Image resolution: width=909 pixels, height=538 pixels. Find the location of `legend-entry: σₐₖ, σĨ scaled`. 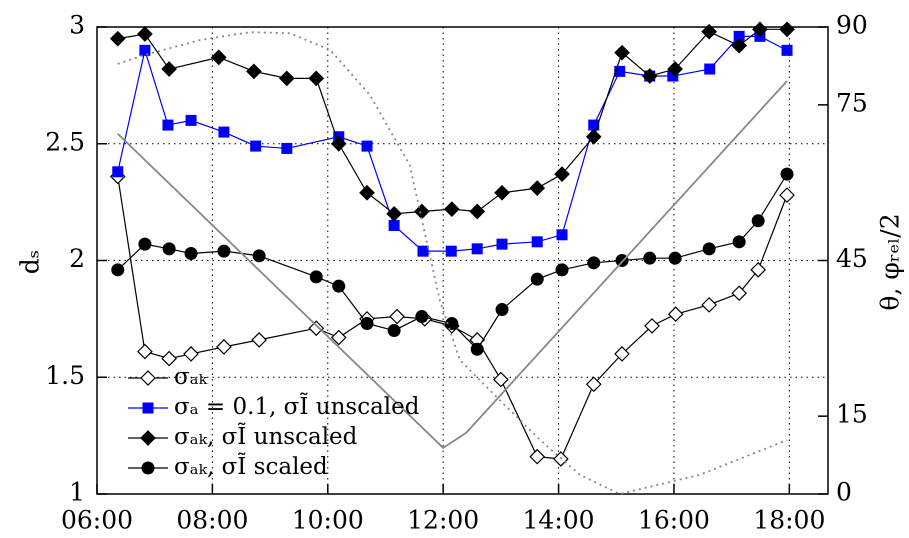

legend-entry: σₐₖ, σĨ scaled is located at coordinates (228, 466).